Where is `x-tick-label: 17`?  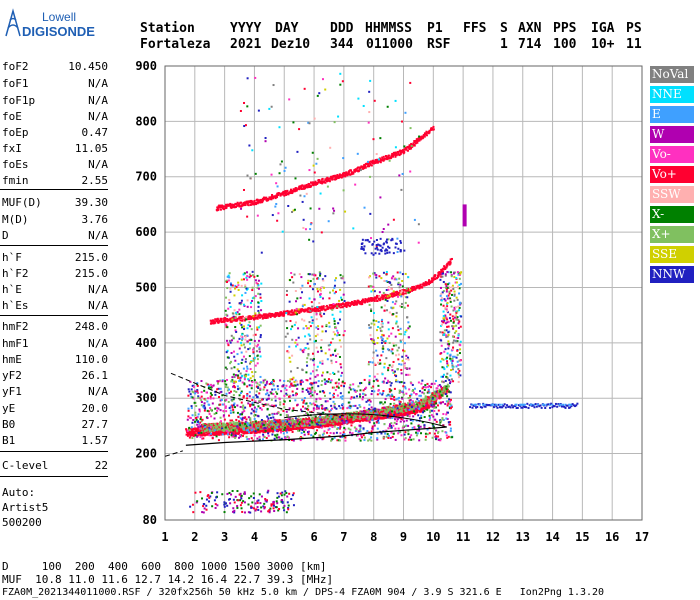 x-tick-label: 17 is located at coordinates (642, 537).